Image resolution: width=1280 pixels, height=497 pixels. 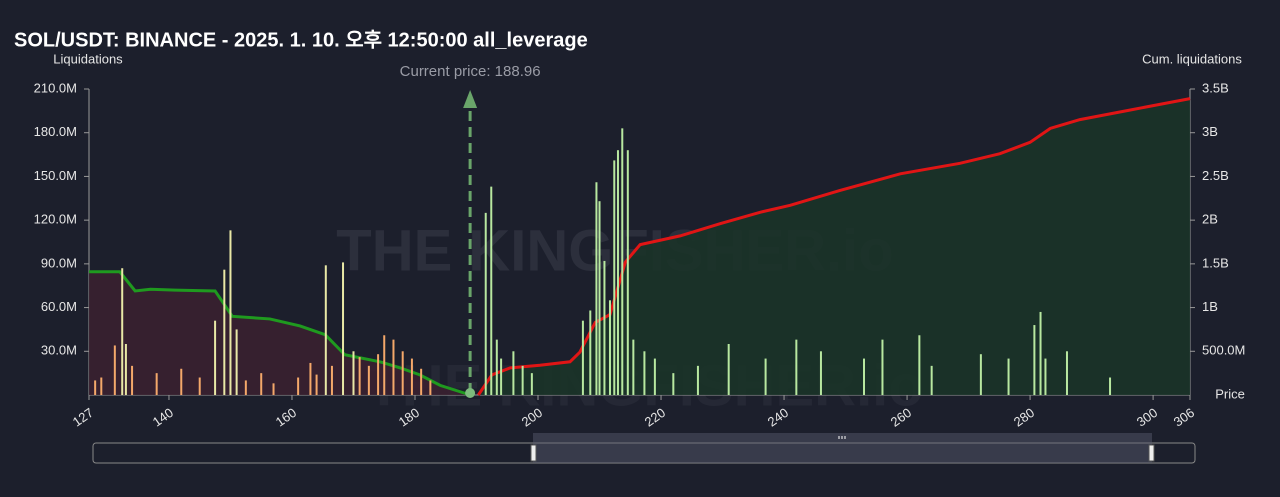 What do you see at coordinates (1223, 350) in the screenshot?
I see `y2-tick-label: 500.0M` at bounding box center [1223, 350].